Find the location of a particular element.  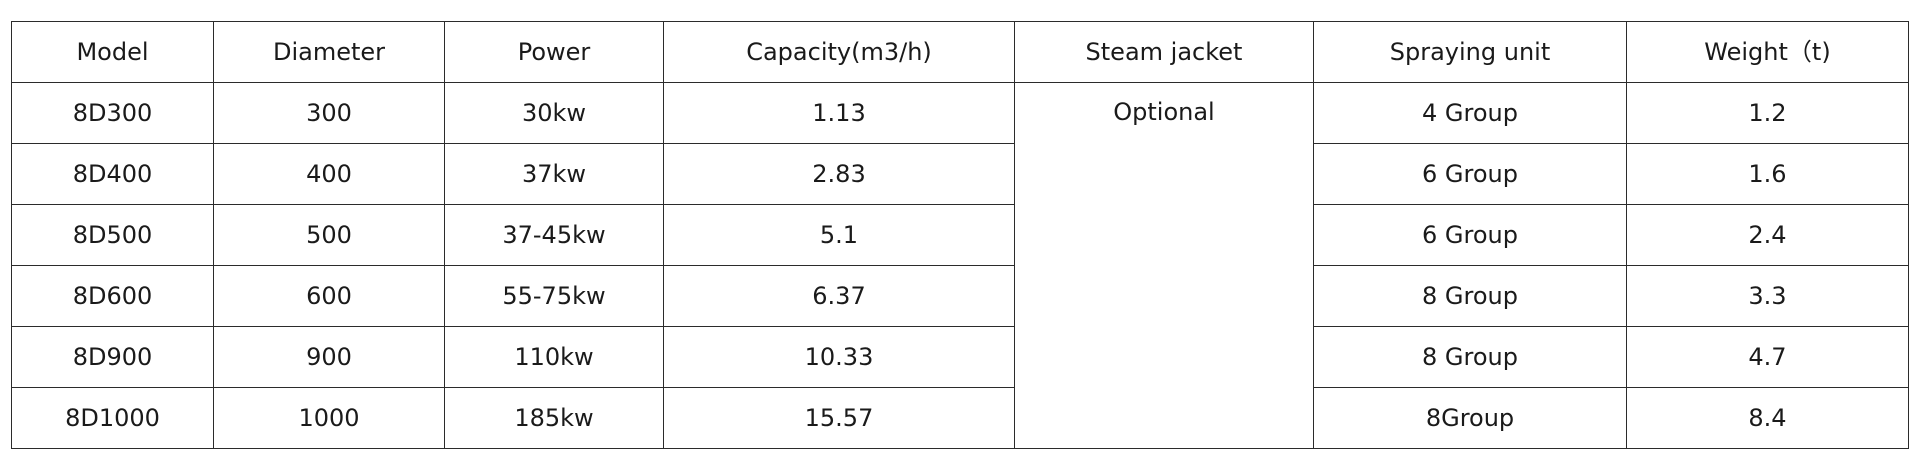

cell-weight: 1.6 is located at coordinates (1767, 174).